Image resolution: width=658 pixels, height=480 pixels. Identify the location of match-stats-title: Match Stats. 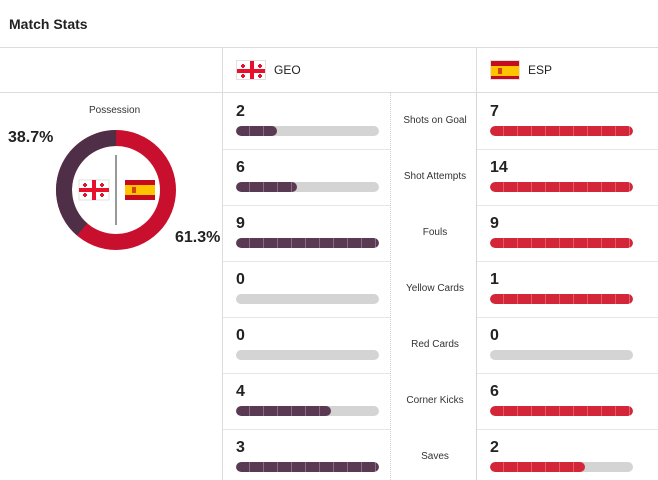
(48, 24).